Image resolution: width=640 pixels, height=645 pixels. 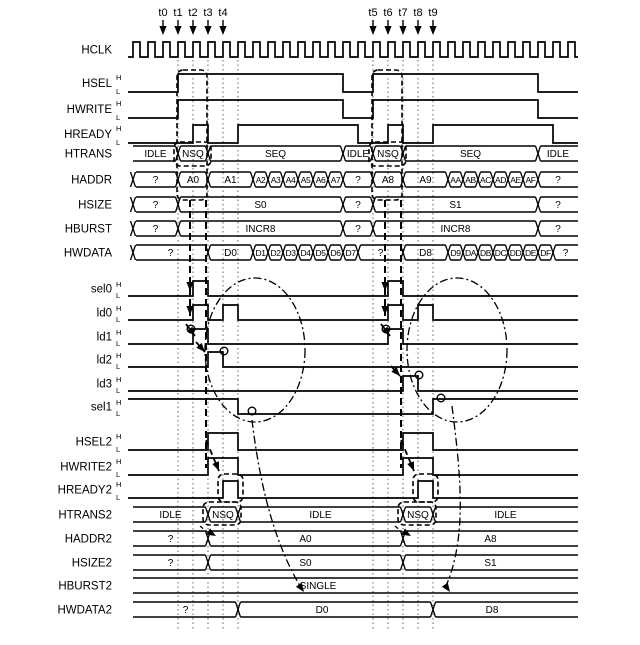 I want to click on time-marker-label: t4, so click(x=222, y=13).